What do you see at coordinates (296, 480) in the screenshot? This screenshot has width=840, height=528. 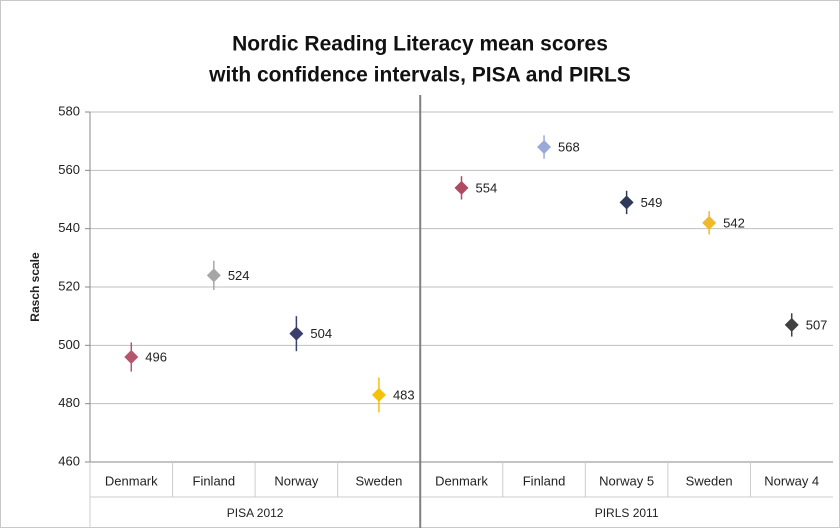 I see `x-tick-label: Norway` at bounding box center [296, 480].